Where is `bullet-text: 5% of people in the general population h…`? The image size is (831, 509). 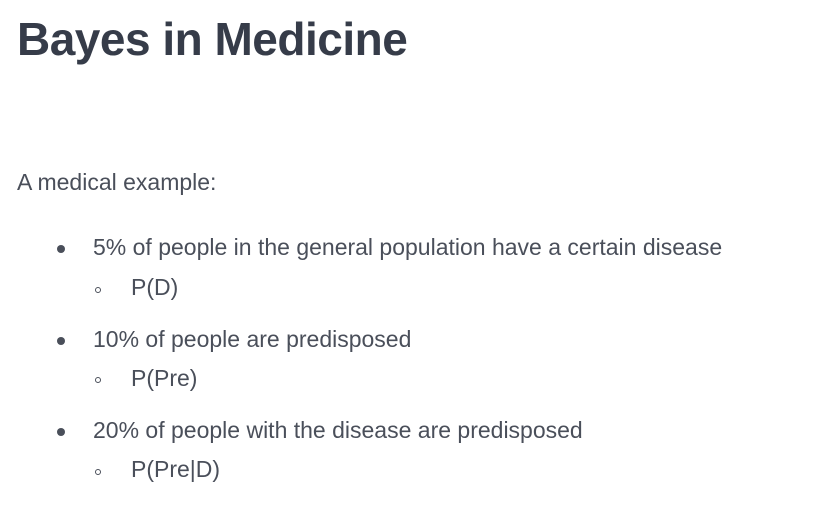
bullet-text: 5% of people in the general population h… is located at coordinates (408, 247).